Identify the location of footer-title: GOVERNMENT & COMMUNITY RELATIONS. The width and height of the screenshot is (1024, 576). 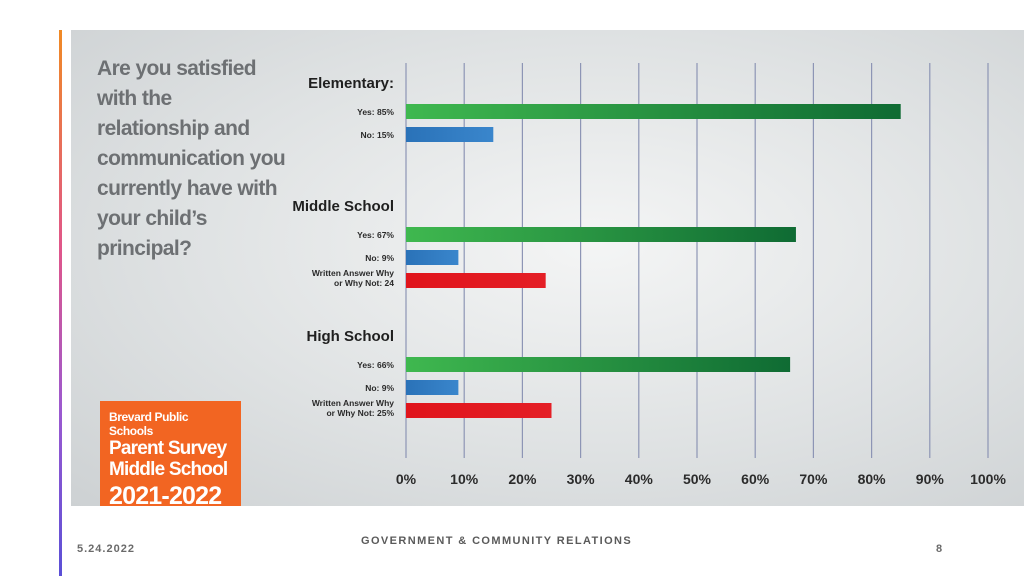
(497, 541).